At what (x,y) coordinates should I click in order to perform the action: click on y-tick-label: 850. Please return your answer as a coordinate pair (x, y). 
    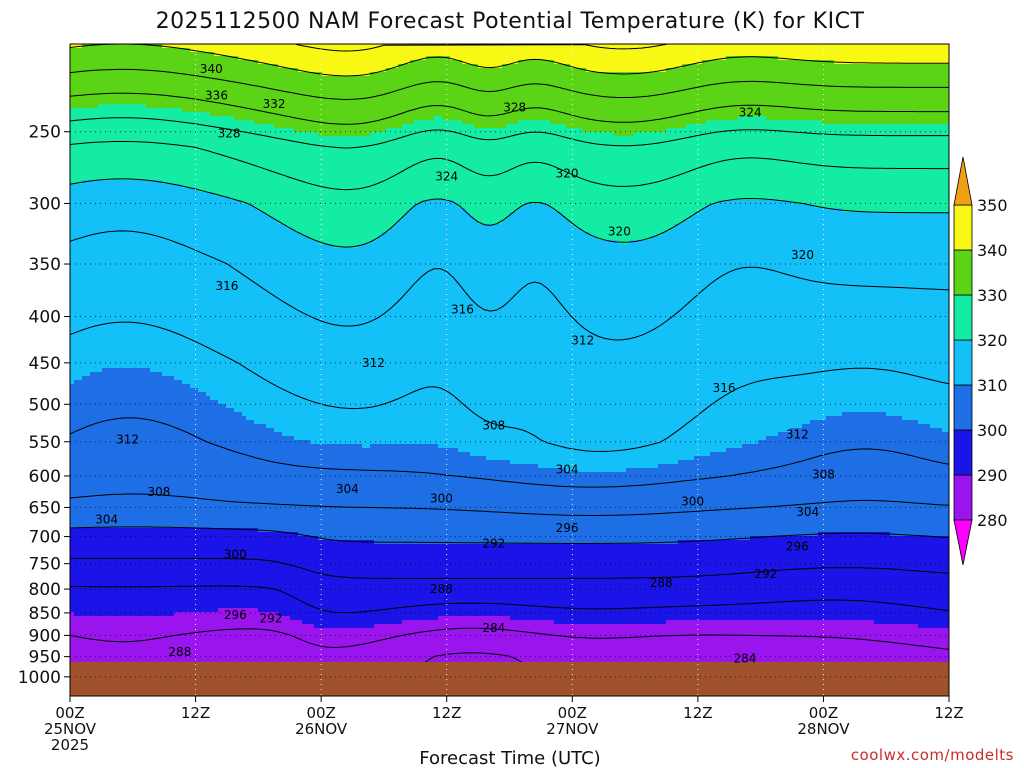
    Looking at the image, I should click on (45, 614).